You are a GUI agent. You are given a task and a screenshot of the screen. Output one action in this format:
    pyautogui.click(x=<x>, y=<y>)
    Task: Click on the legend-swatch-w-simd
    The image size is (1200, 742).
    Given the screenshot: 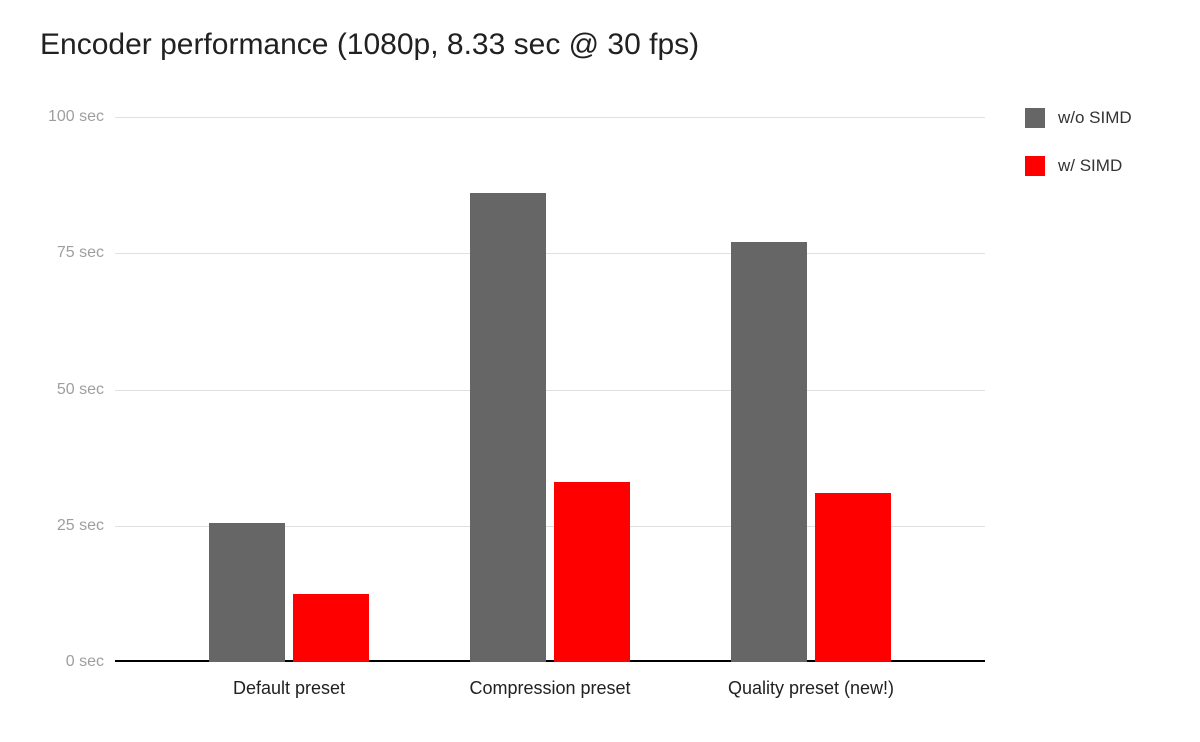 What is the action you would take?
    pyautogui.click(x=1035, y=166)
    